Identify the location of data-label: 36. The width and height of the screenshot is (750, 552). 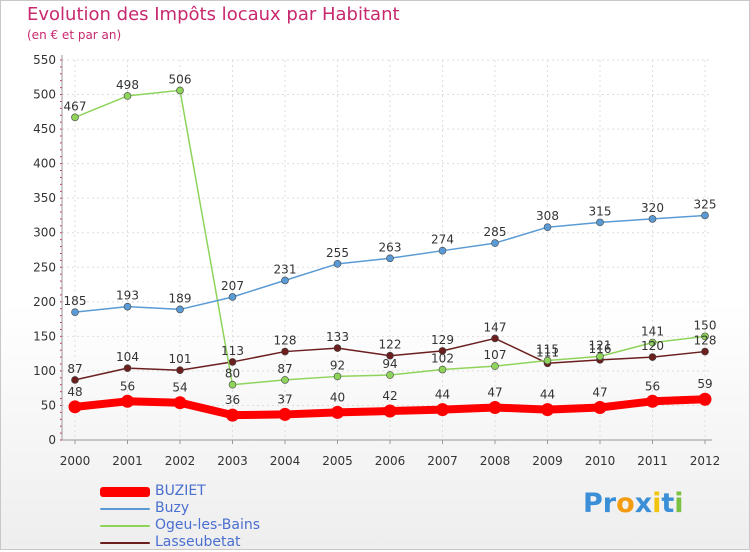
(232, 400).